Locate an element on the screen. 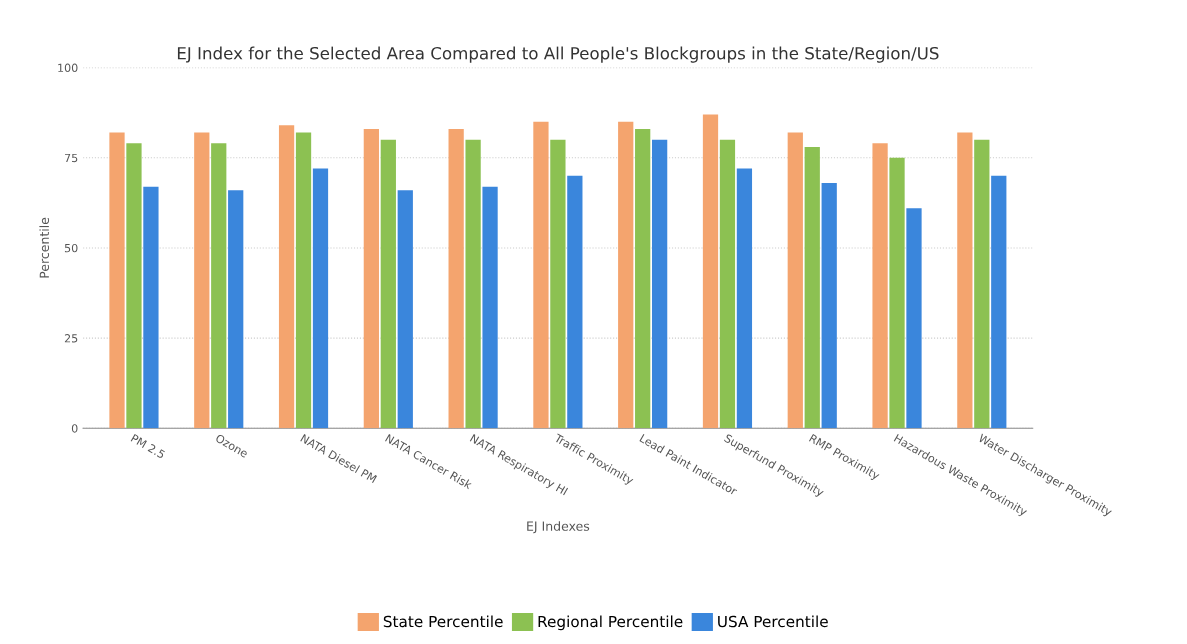 The image size is (1187, 644). x-tick-label: PM 2.5 is located at coordinates (148, 446).